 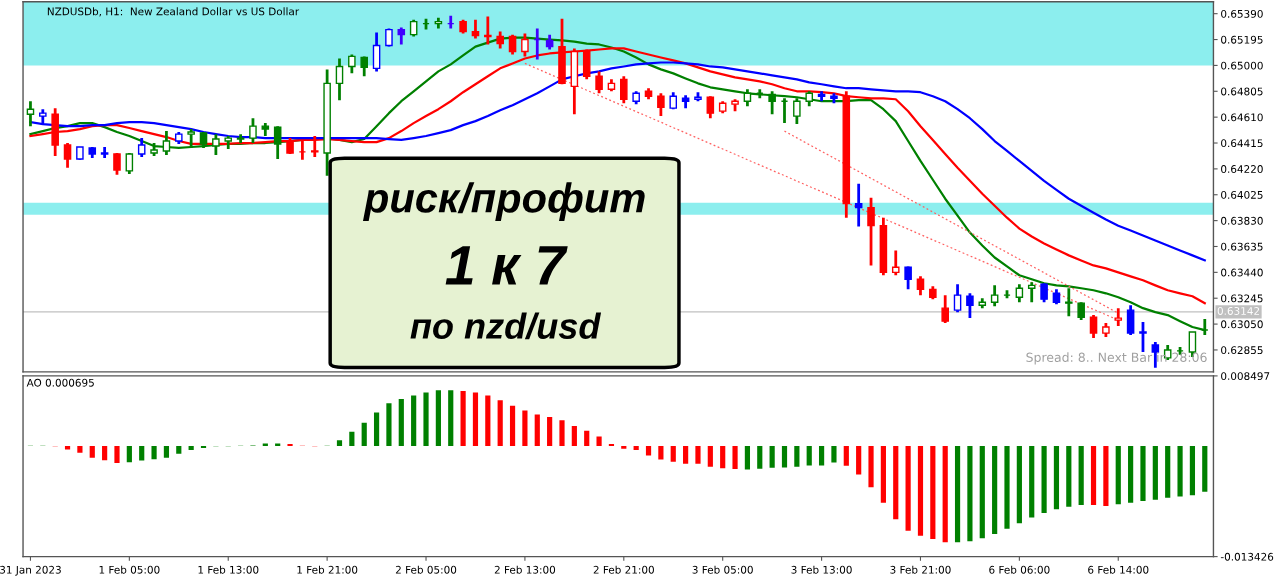 I want to click on y-tick-label: 0.63830, so click(x=1242, y=220).